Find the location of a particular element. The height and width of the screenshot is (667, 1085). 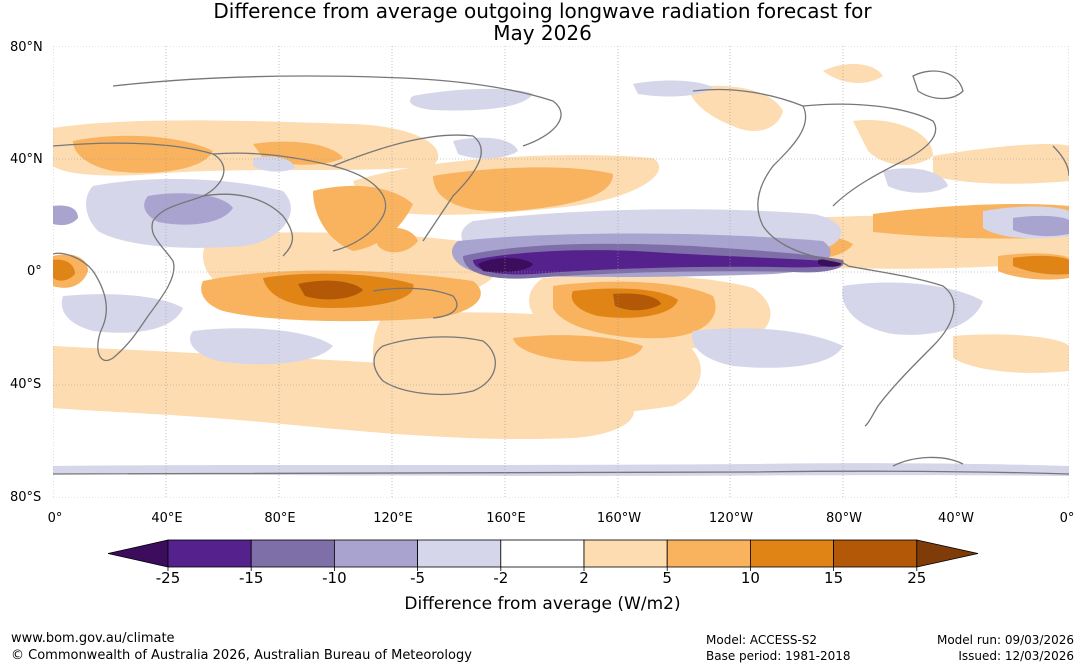

lon-label-0-east: 0° is located at coordinates (1067, 518).